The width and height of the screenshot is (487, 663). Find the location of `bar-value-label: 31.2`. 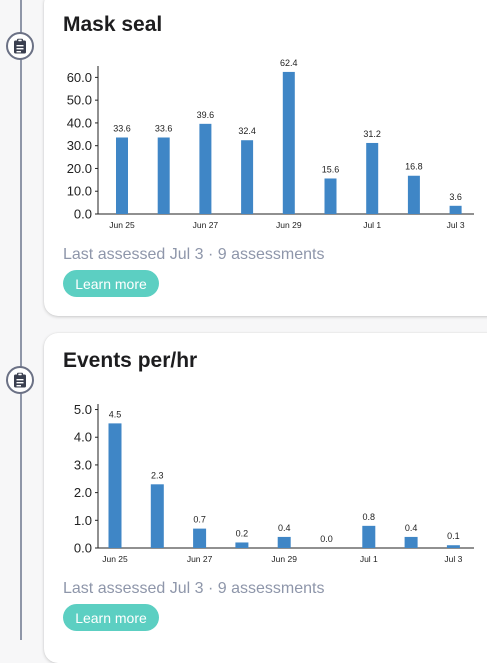

bar-value-label: 31.2 is located at coordinates (372, 134).